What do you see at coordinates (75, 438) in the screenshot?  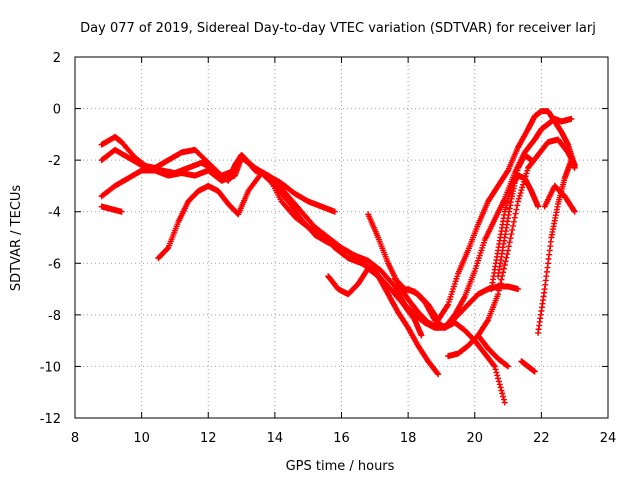 I see `x-tick-label: 8` at bounding box center [75, 438].